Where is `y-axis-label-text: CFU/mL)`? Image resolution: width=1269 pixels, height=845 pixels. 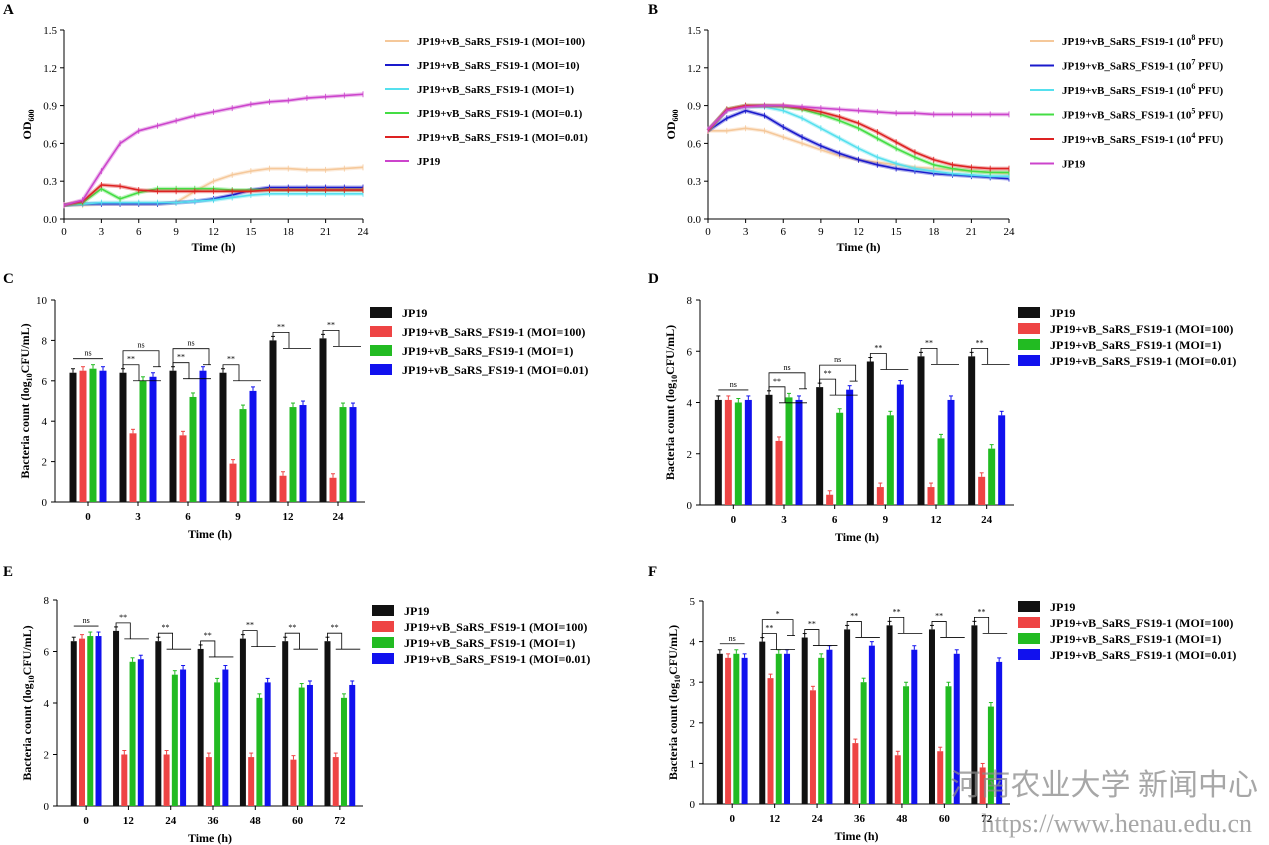
y-axis-label-text: CFU/mL) is located at coordinates (27, 650).